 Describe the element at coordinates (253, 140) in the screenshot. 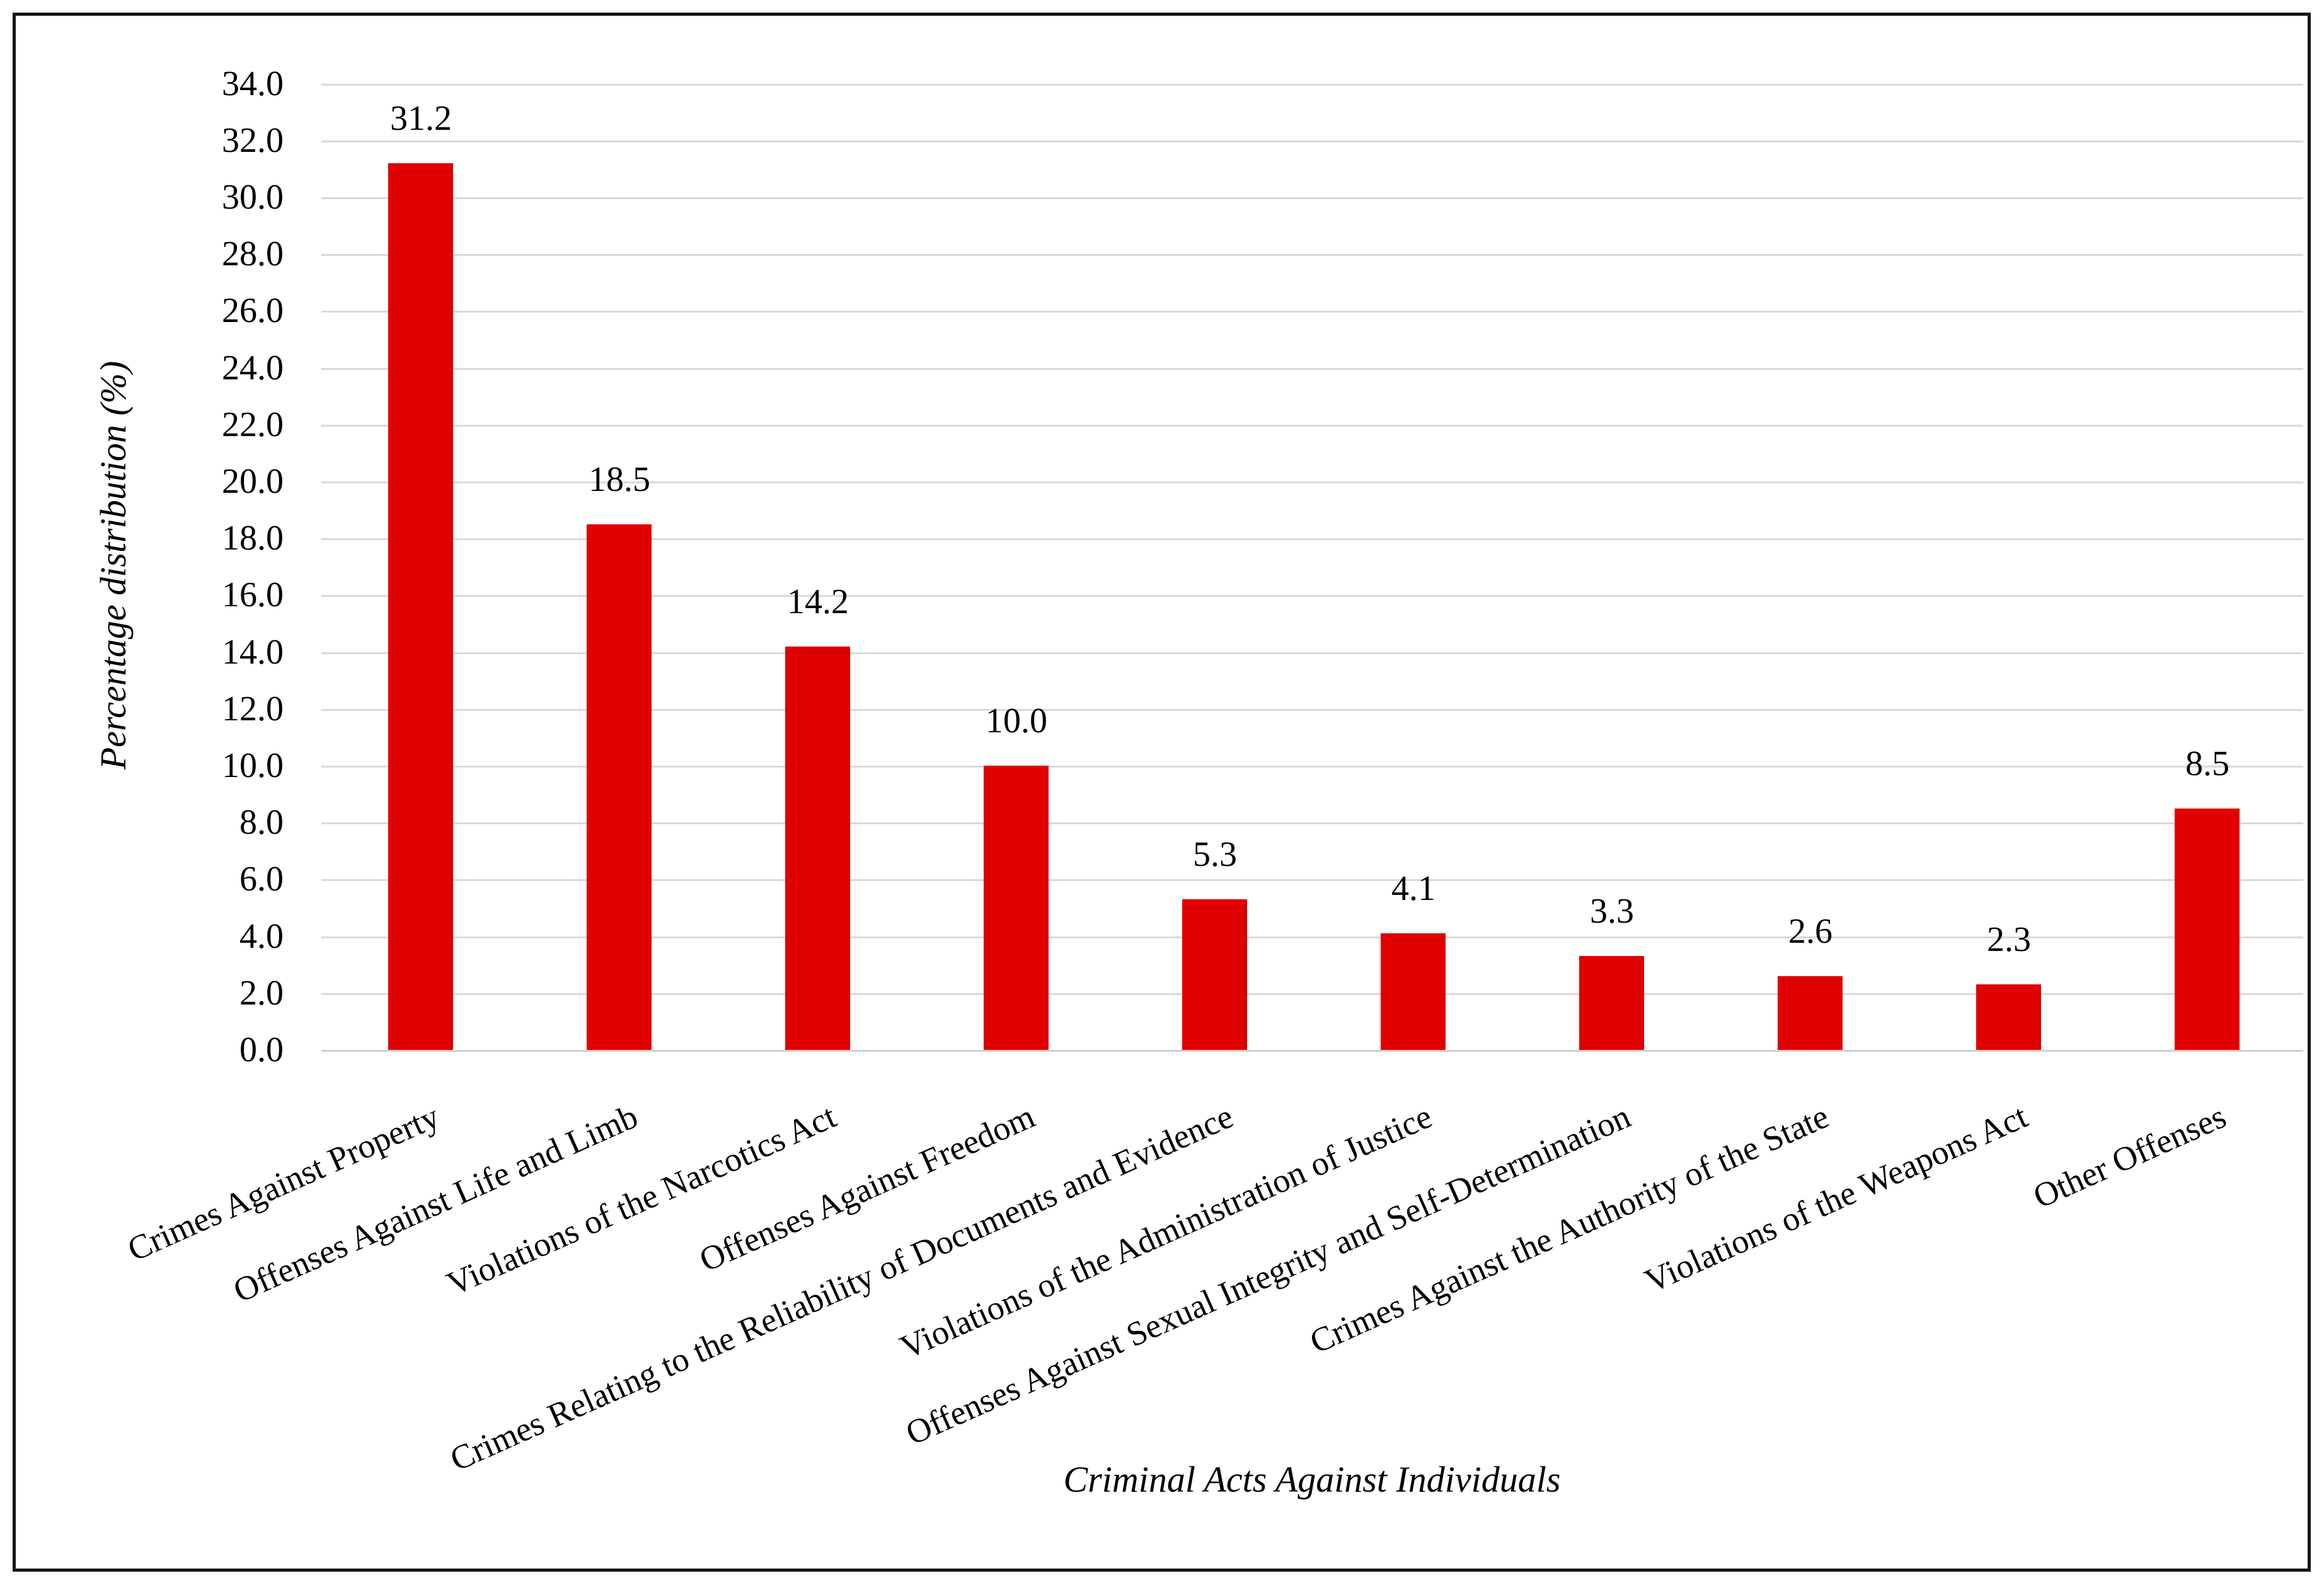

I see `y-tick-label: 32.0` at that location.